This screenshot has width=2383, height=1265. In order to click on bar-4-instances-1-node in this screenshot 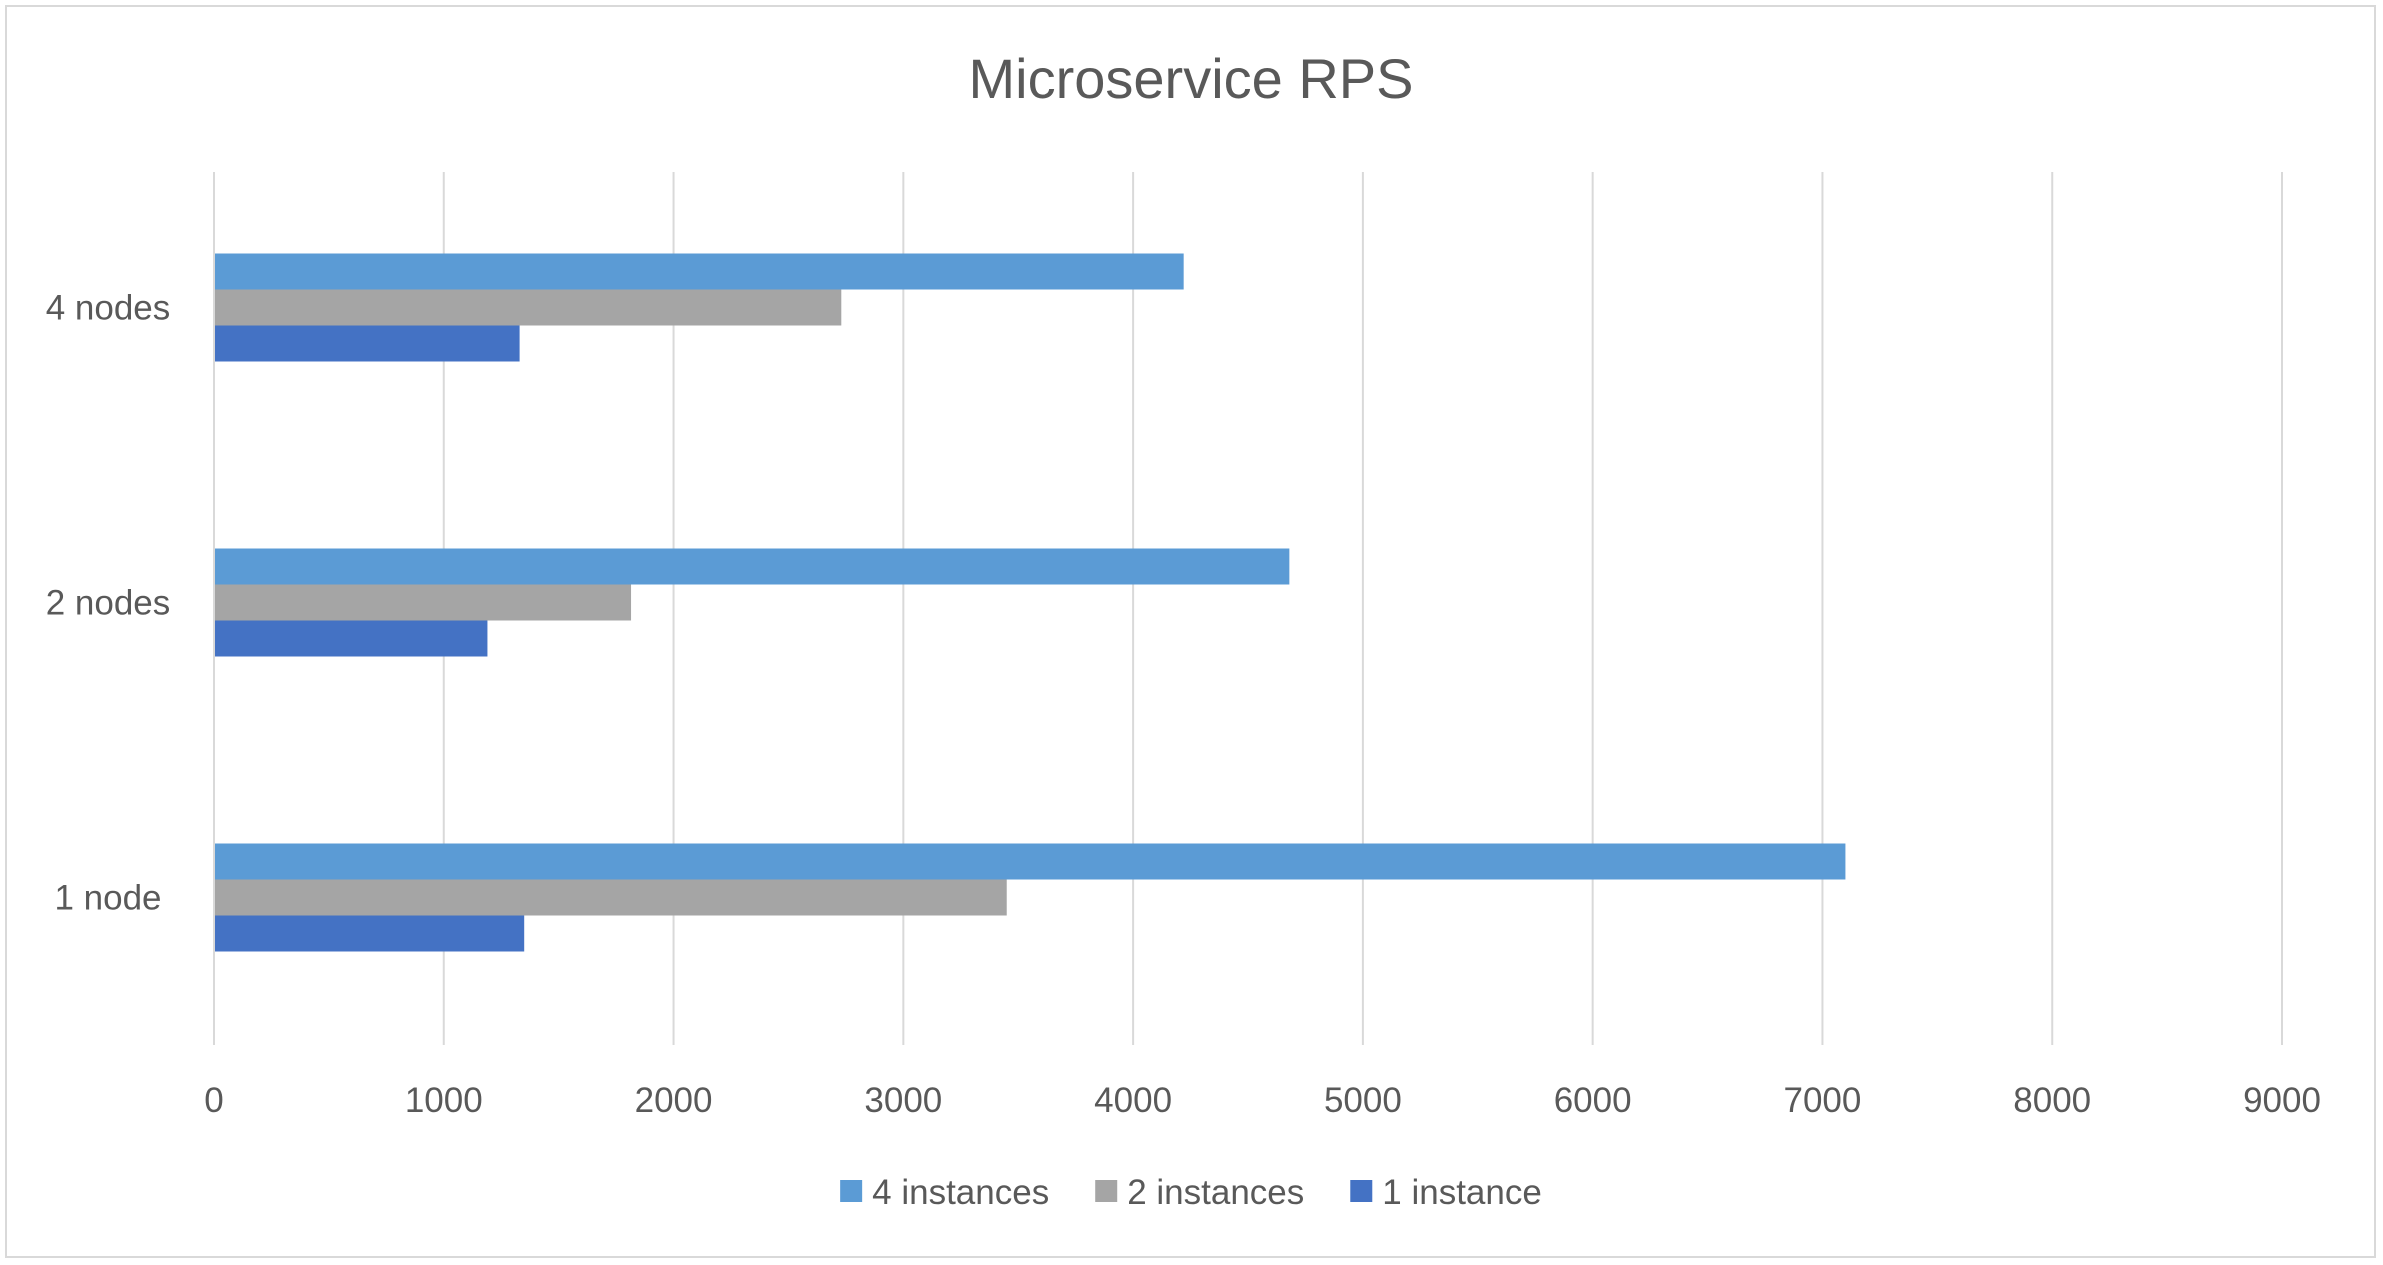, I will do `click(1030, 861)`.